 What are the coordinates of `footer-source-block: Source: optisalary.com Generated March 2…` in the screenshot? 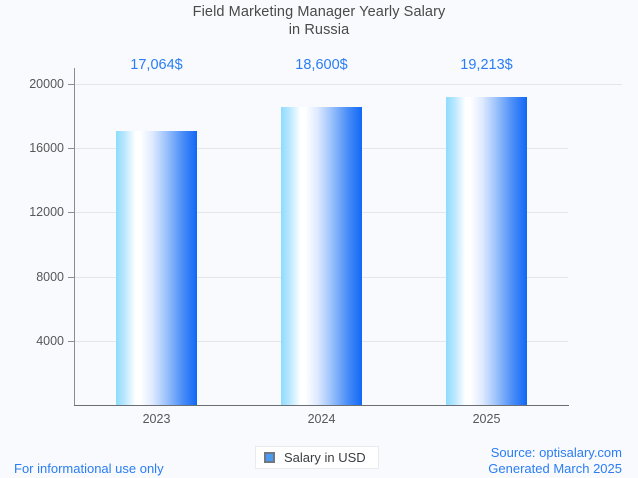 It's located at (555, 461).